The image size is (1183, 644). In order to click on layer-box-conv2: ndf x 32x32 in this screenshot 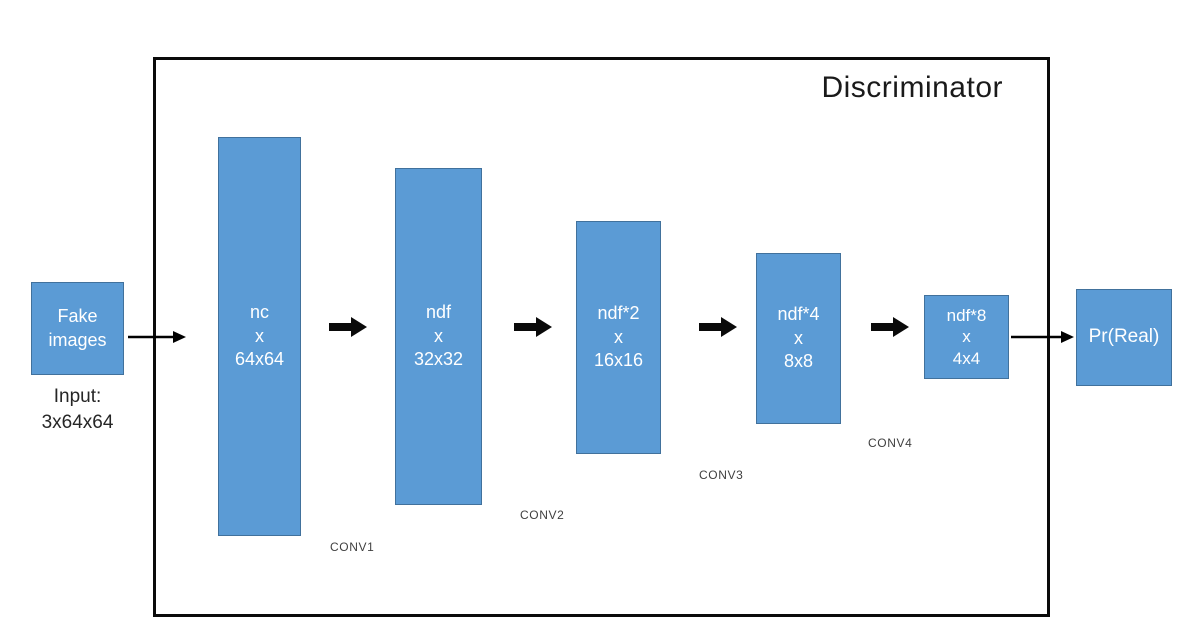, I will do `click(438, 336)`.